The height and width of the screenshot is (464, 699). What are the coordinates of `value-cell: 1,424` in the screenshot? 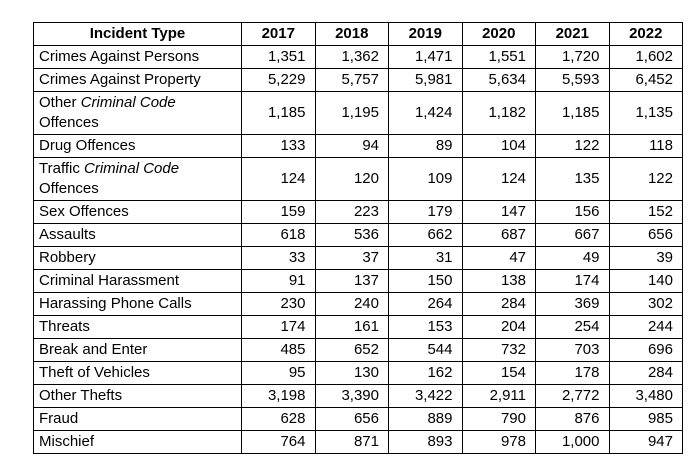 It's located at (425, 113).